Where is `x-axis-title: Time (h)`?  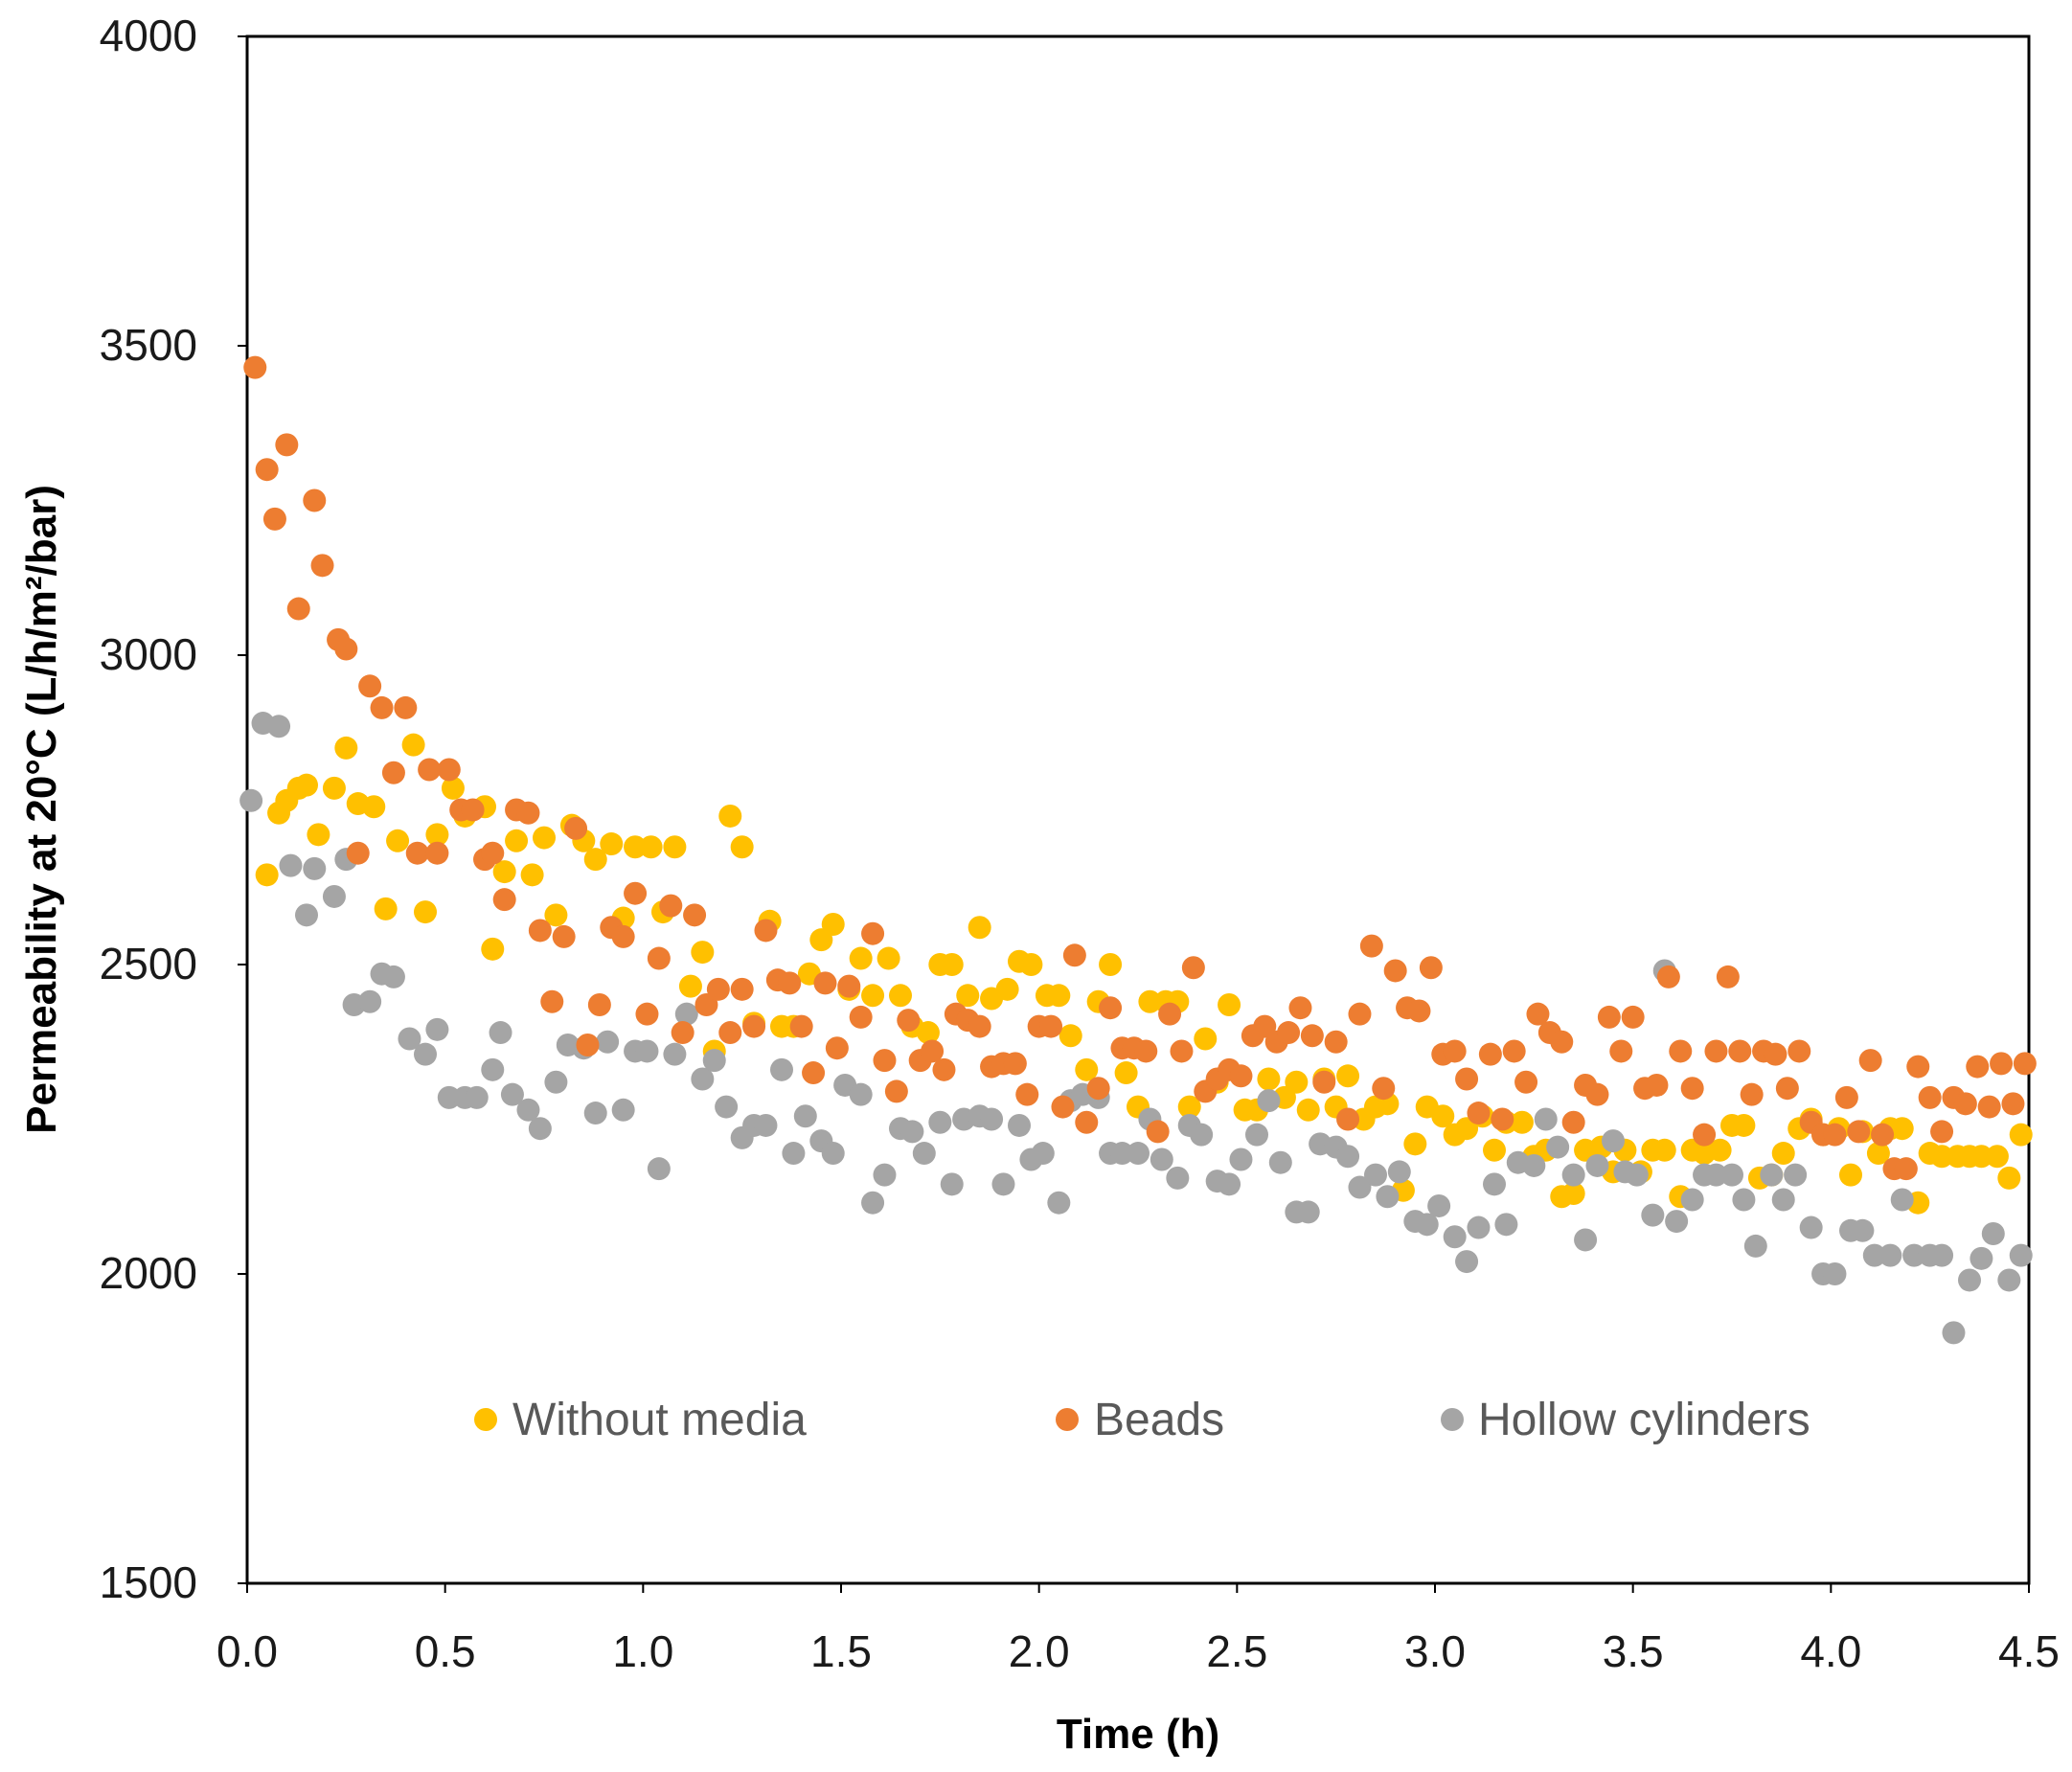 x-axis-title: Time (h) is located at coordinates (1138, 1734).